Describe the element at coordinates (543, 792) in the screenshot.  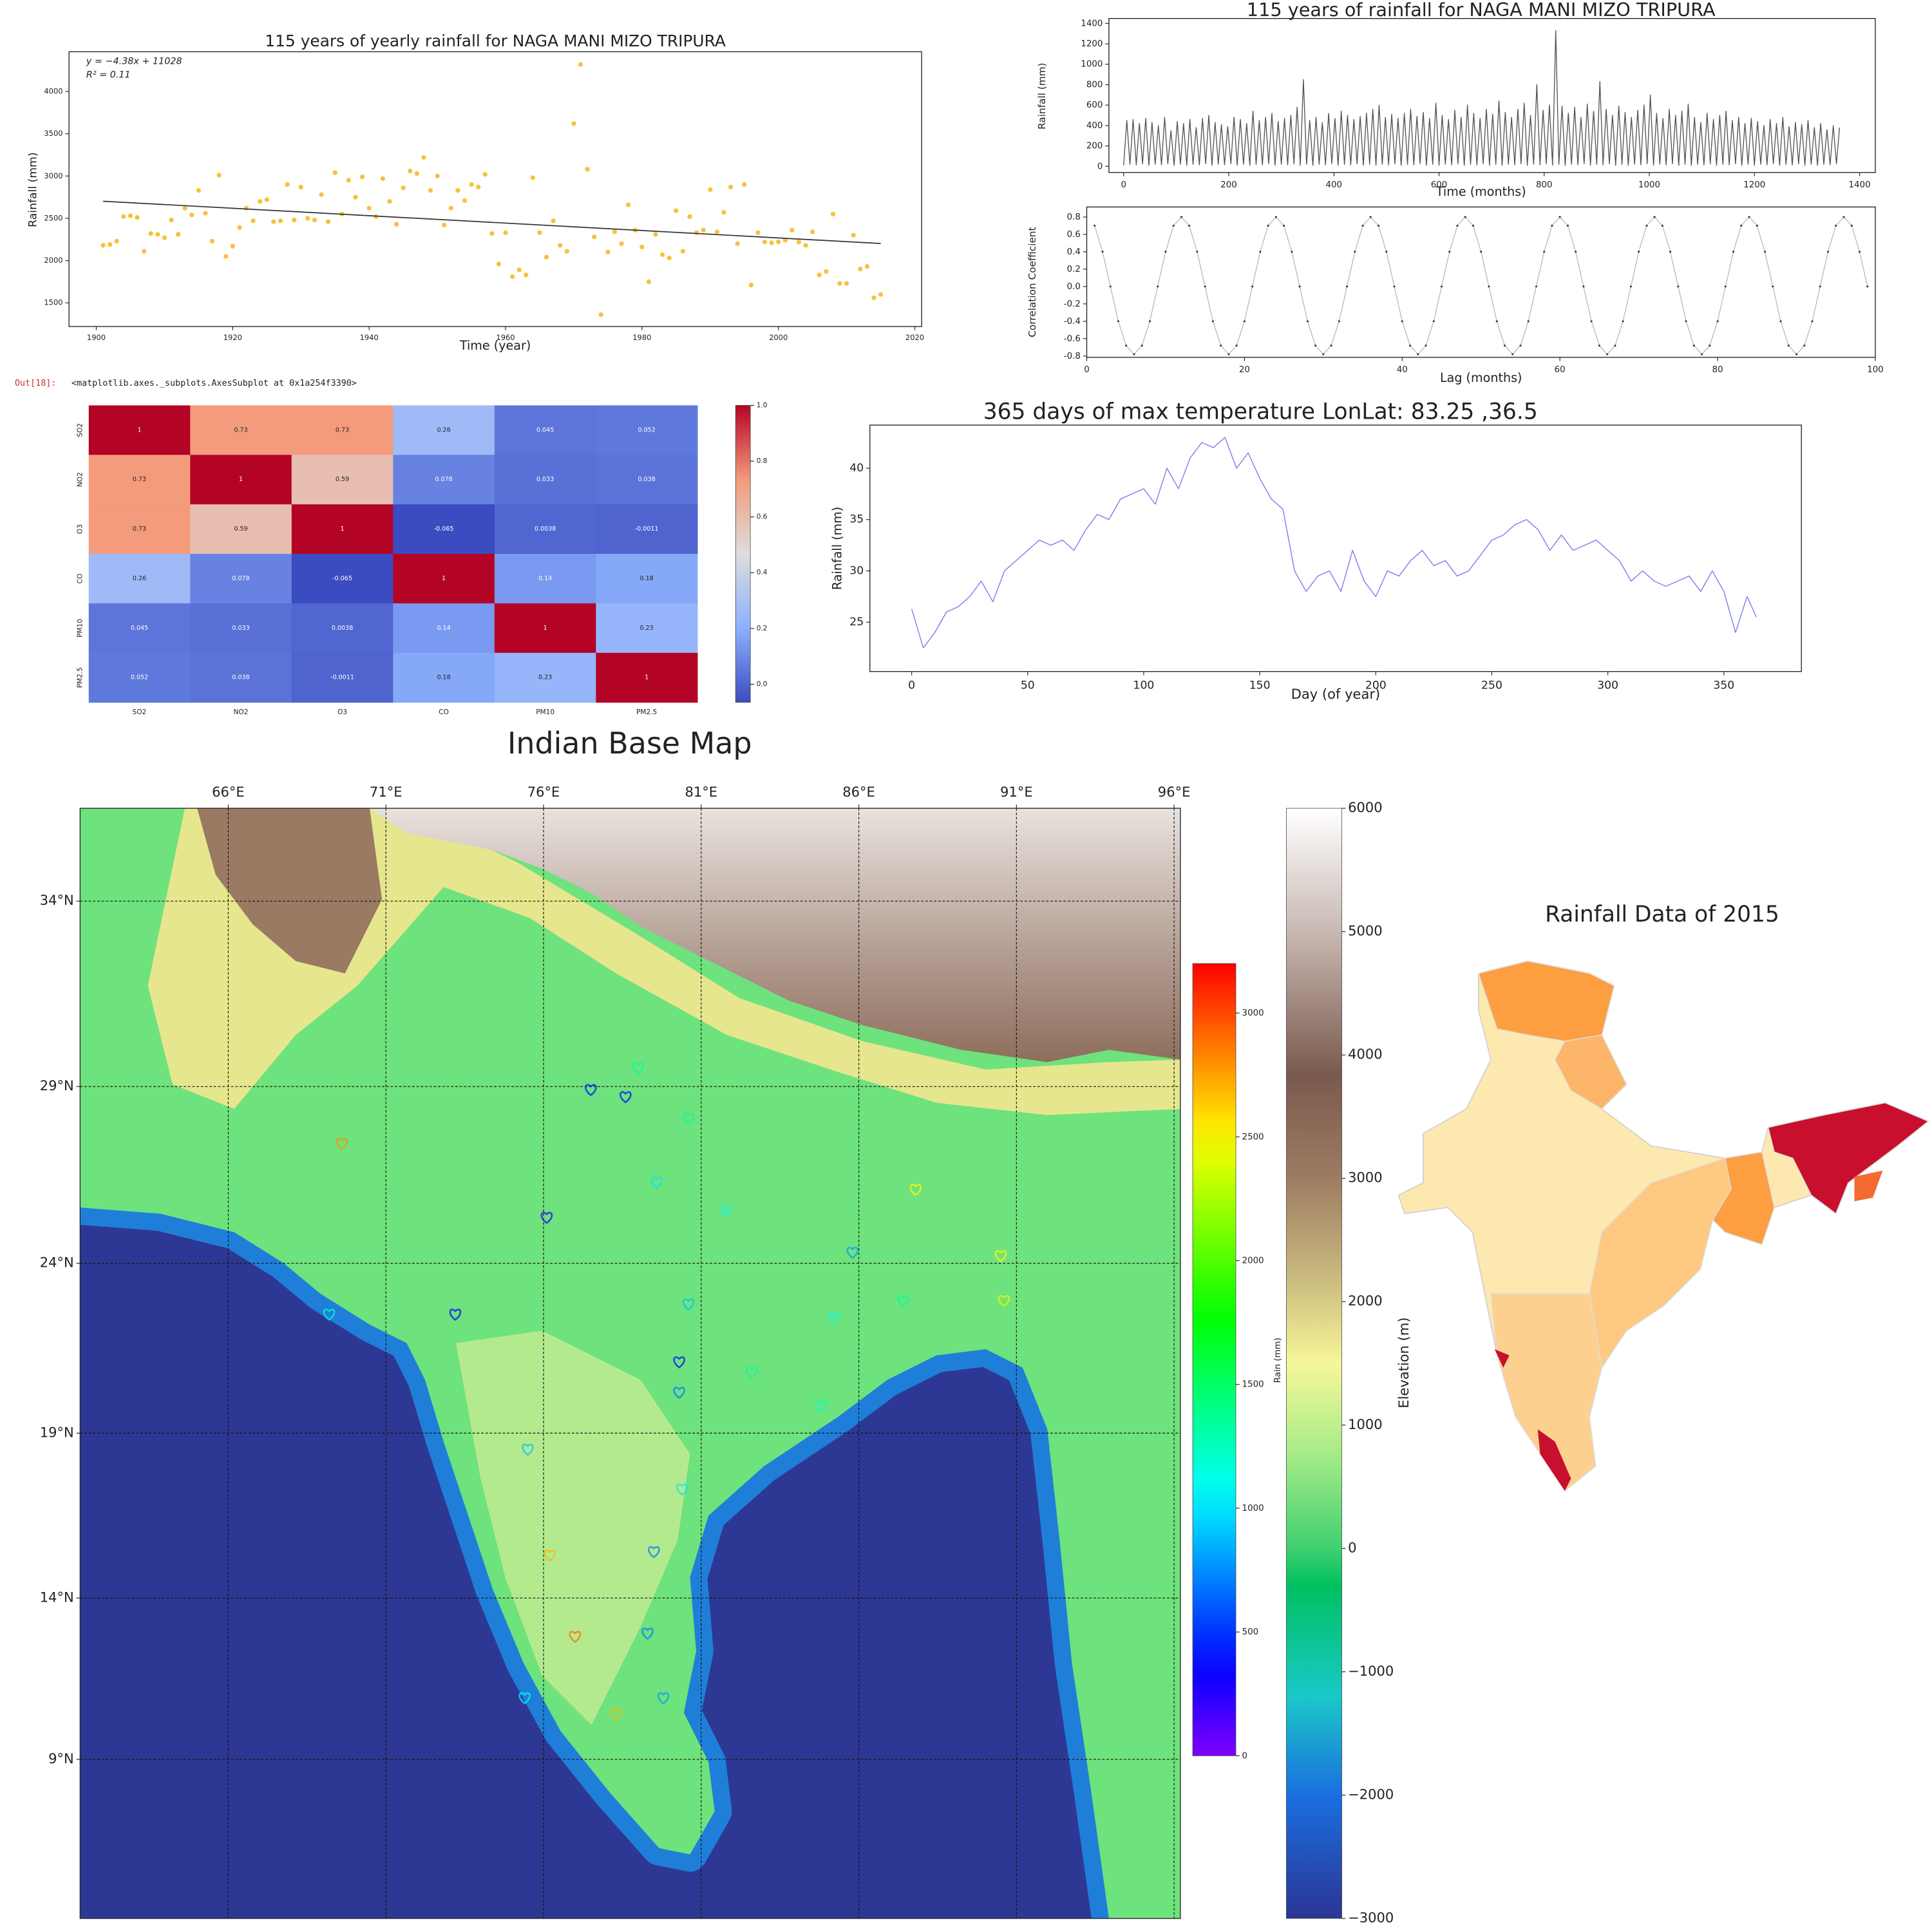
I see `x-tick-label: 76°E` at that location.